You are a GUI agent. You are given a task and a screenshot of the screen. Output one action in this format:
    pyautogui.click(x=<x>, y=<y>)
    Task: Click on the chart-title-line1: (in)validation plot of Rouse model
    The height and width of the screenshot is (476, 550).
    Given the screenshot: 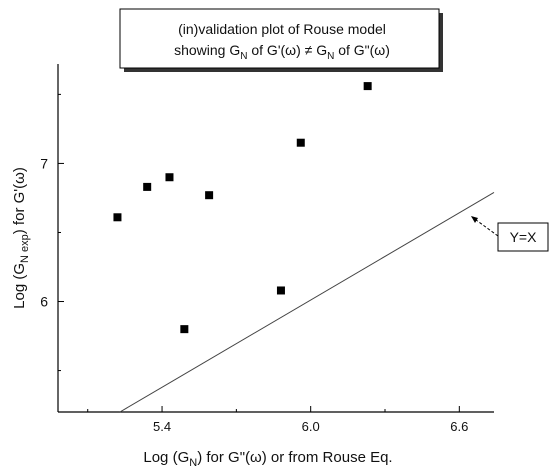 What is the action you would take?
    pyautogui.click(x=282, y=29)
    